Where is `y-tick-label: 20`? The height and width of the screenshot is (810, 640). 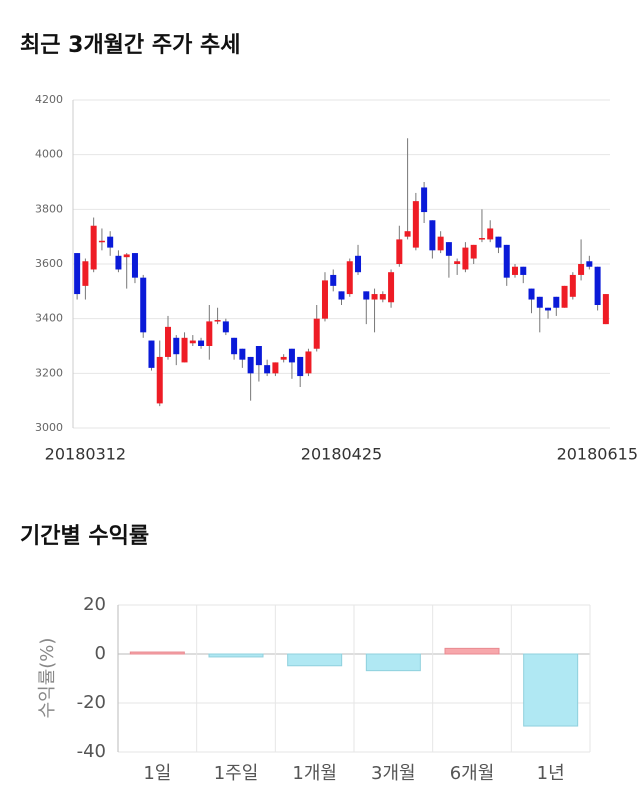 y-tick-label: 20 is located at coordinates (94, 604).